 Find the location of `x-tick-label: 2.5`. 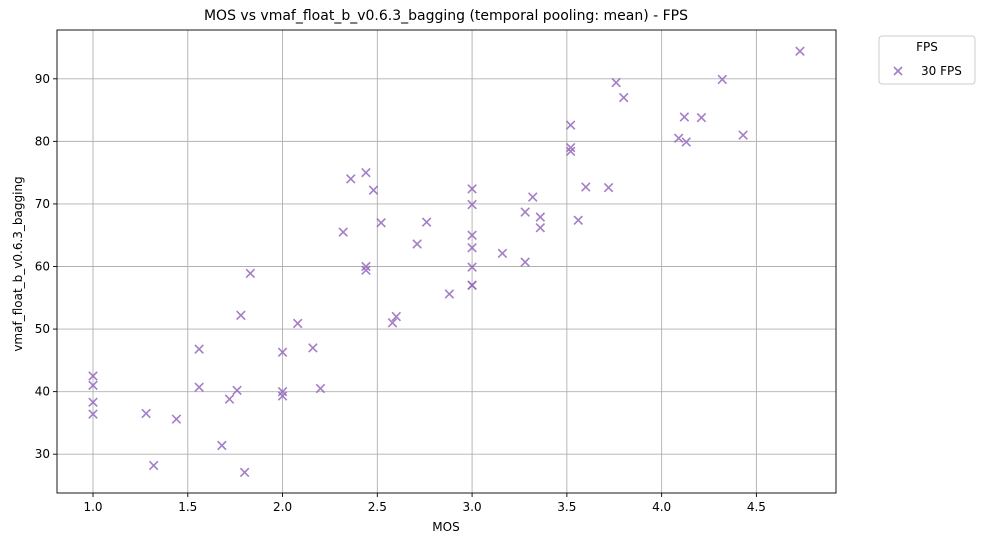

x-tick-label: 2.5 is located at coordinates (377, 507).